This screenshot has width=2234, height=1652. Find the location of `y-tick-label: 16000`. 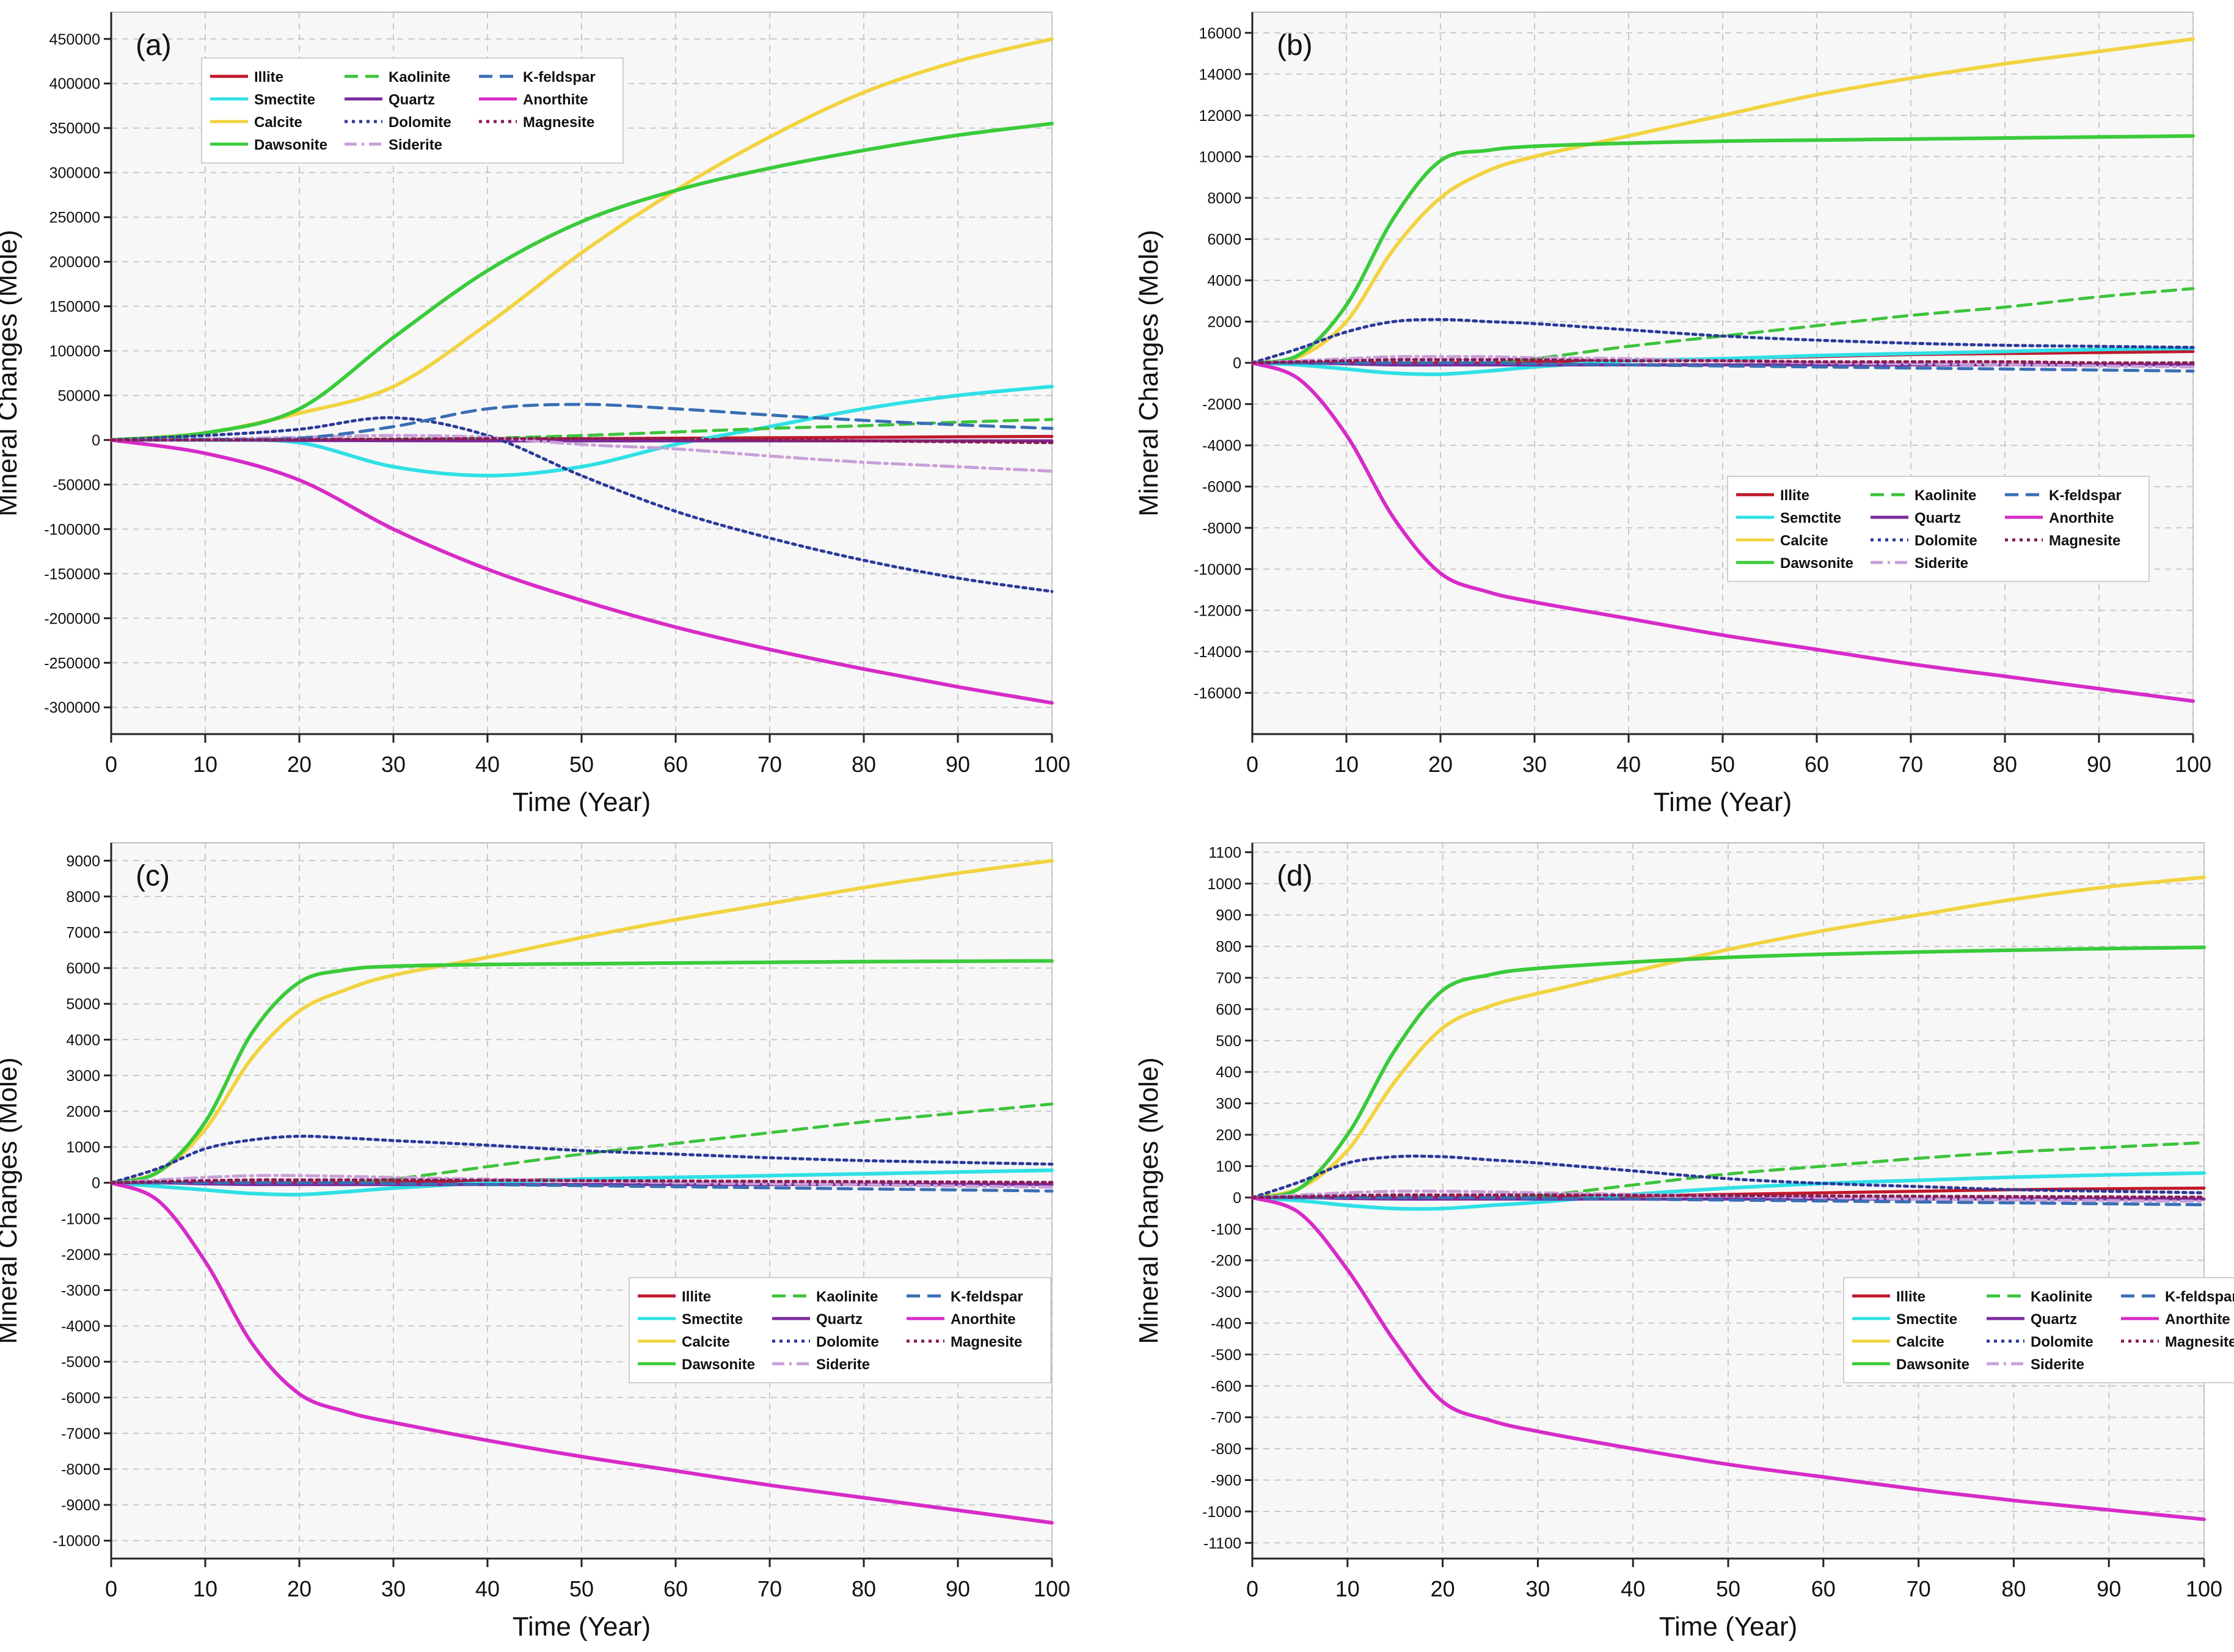

y-tick-label: 16000 is located at coordinates (1220, 34).